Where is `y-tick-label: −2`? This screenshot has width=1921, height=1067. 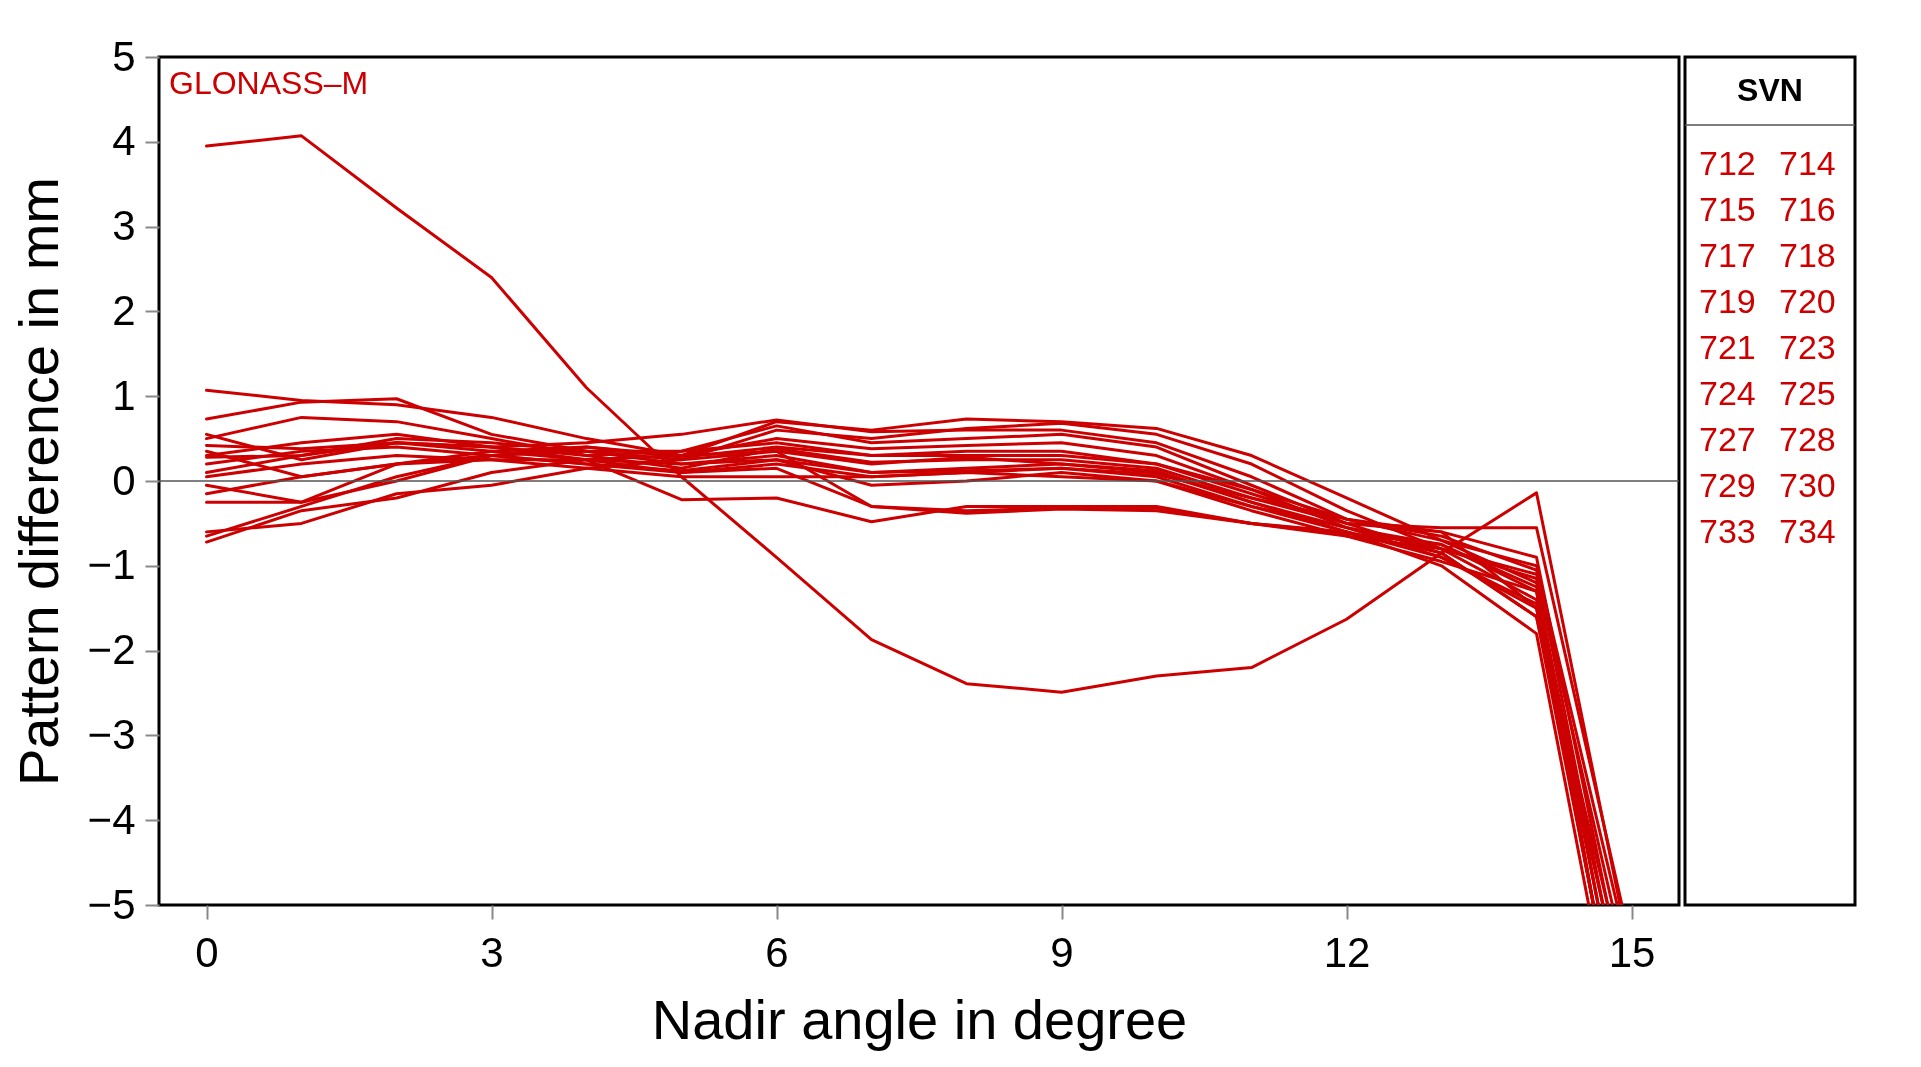
y-tick-label: −2 is located at coordinates (111, 650).